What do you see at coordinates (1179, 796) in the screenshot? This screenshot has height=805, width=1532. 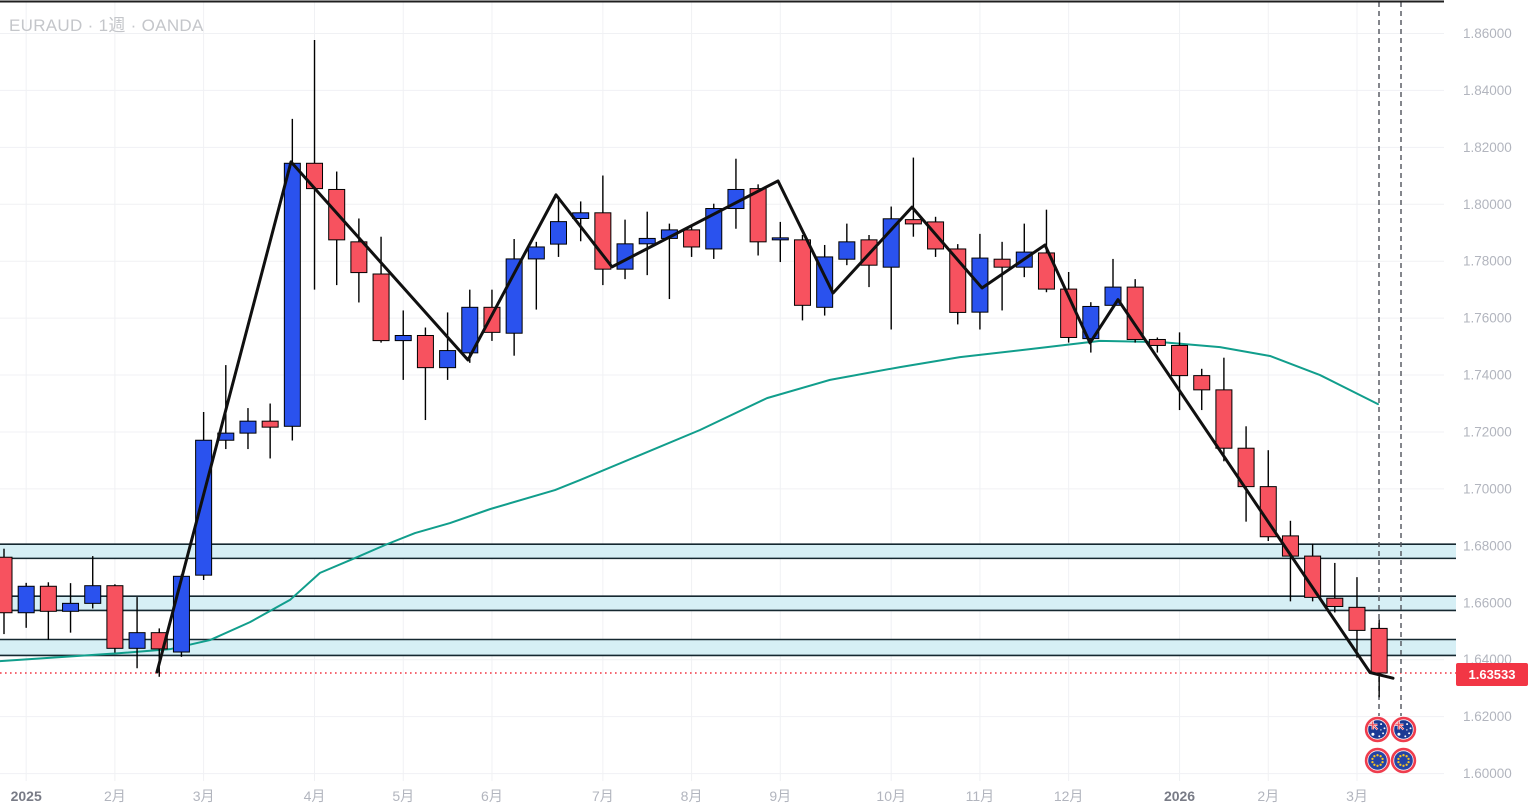 I see `x-axis-label: 2026` at bounding box center [1179, 796].